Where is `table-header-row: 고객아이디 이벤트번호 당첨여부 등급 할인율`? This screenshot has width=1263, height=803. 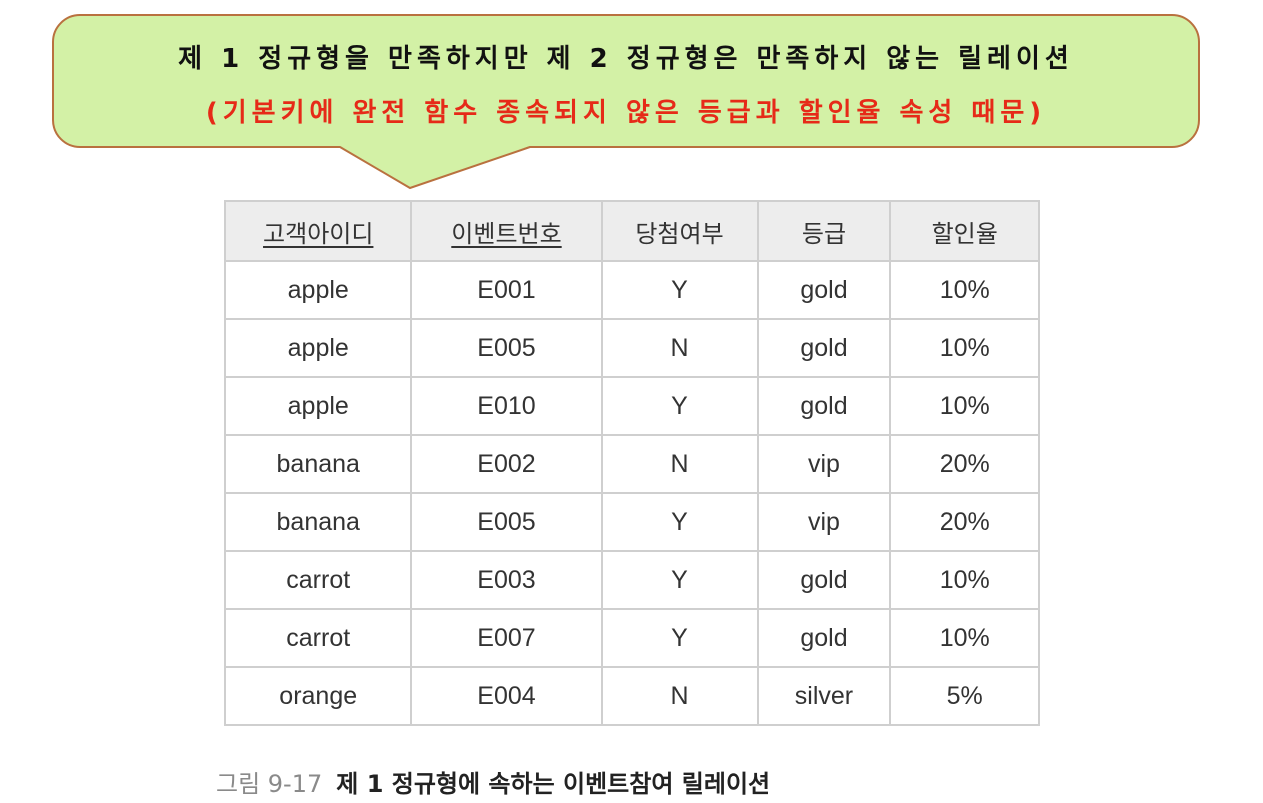
table-header-row: 고객아이디 이벤트번호 당첨여부 등급 할인율 is located at coordinates (631, 231).